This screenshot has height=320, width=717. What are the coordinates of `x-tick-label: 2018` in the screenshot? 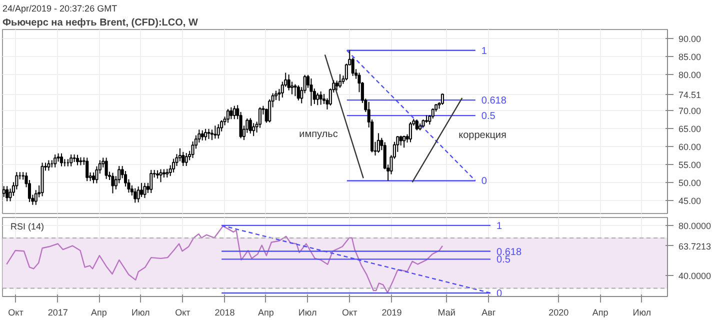 It's located at (224, 313).